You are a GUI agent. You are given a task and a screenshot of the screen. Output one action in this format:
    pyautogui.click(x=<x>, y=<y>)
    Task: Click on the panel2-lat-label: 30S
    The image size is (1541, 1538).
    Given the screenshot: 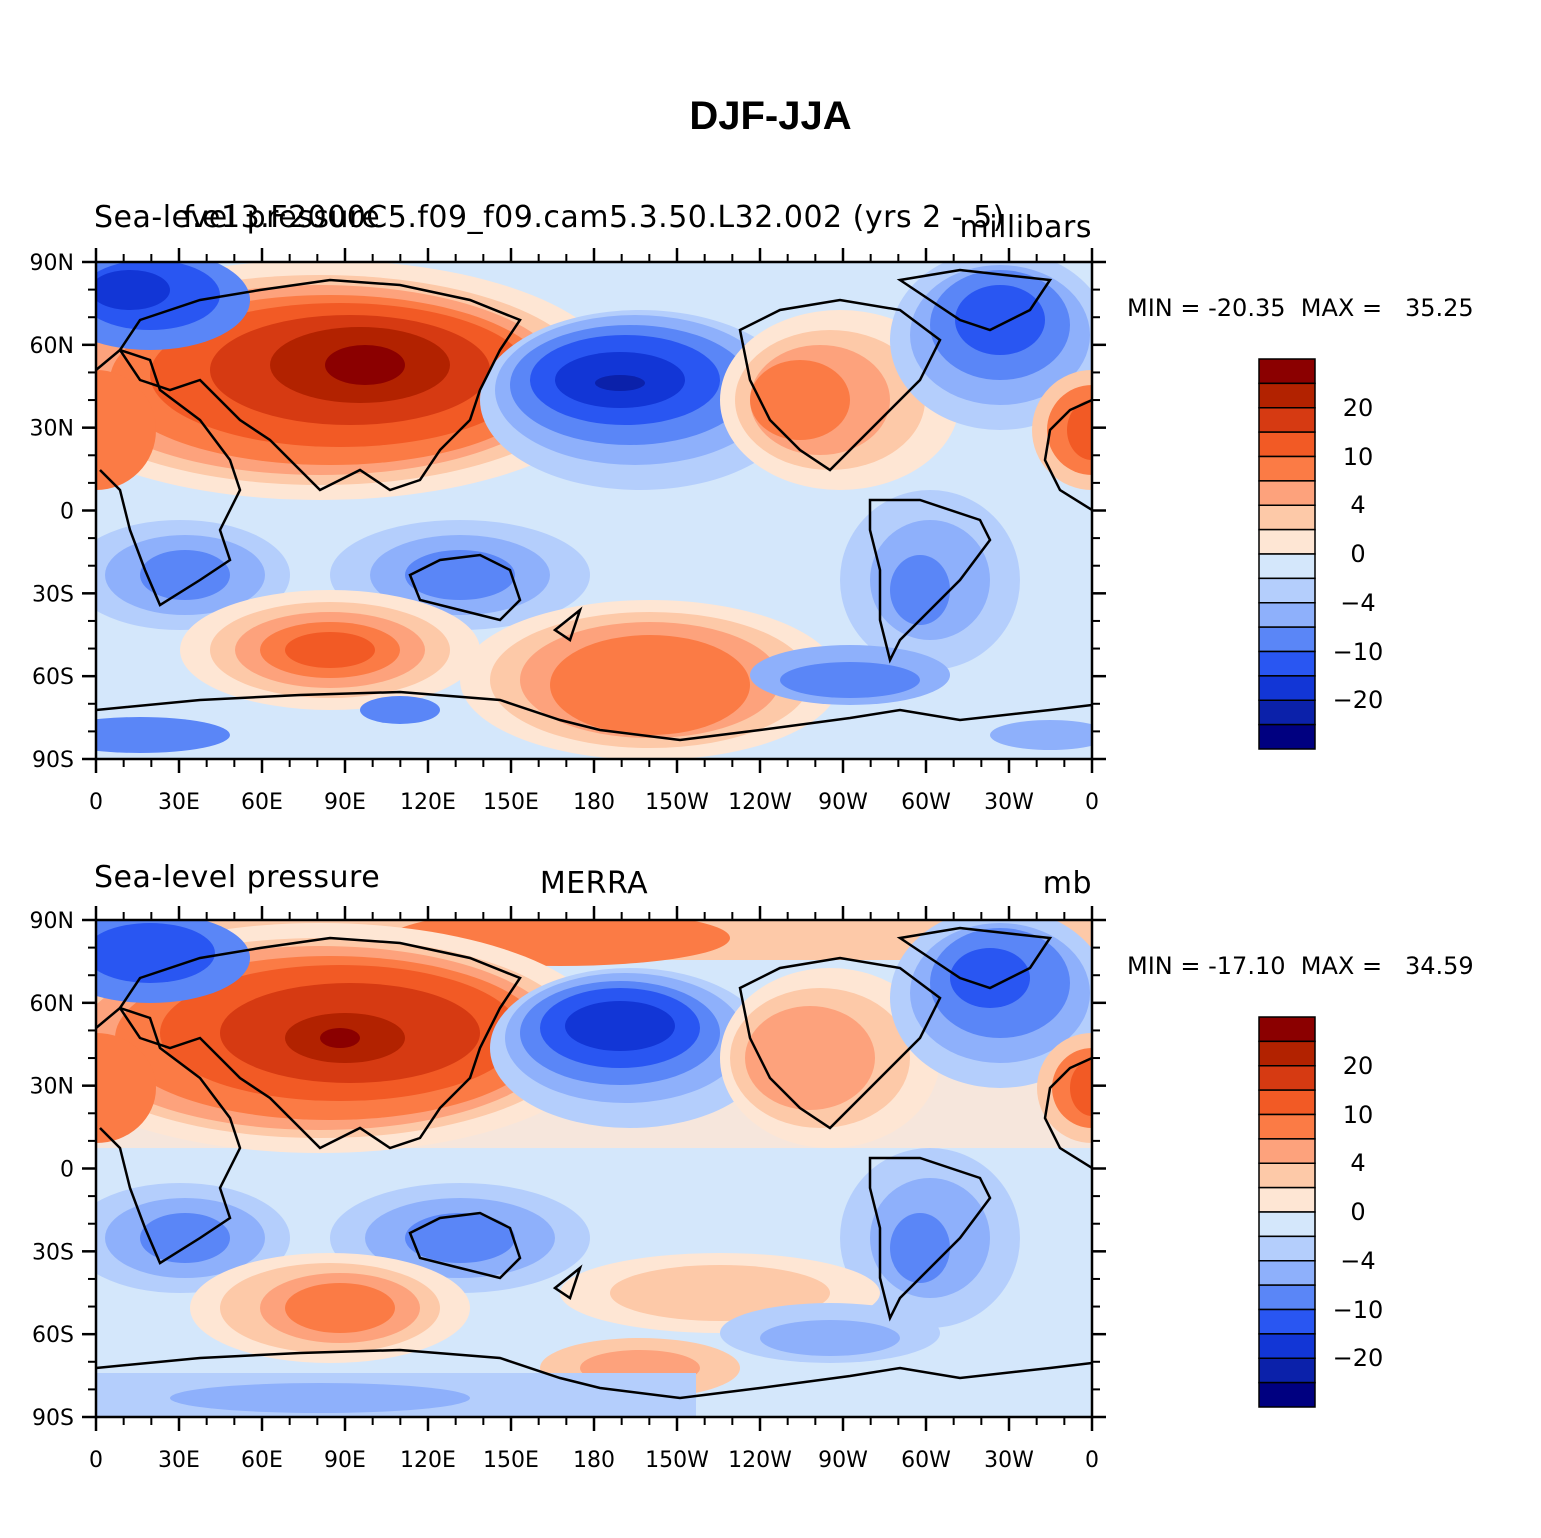 What is the action you would take?
    pyautogui.click(x=53, y=1252)
    